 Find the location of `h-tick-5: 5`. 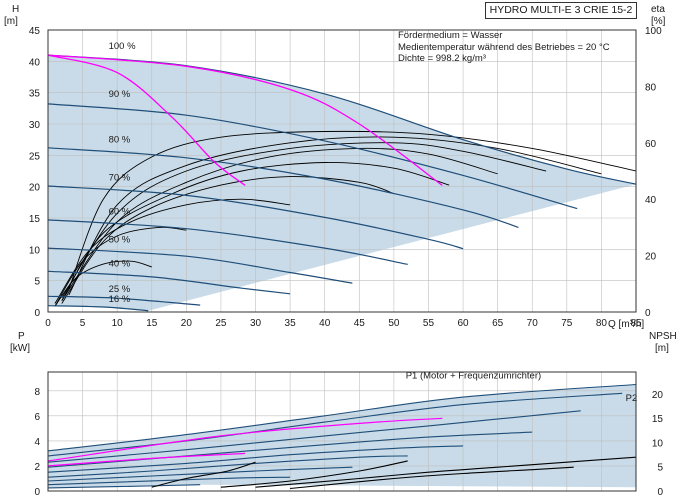

h-tick-5: 5 is located at coordinates (37, 282).